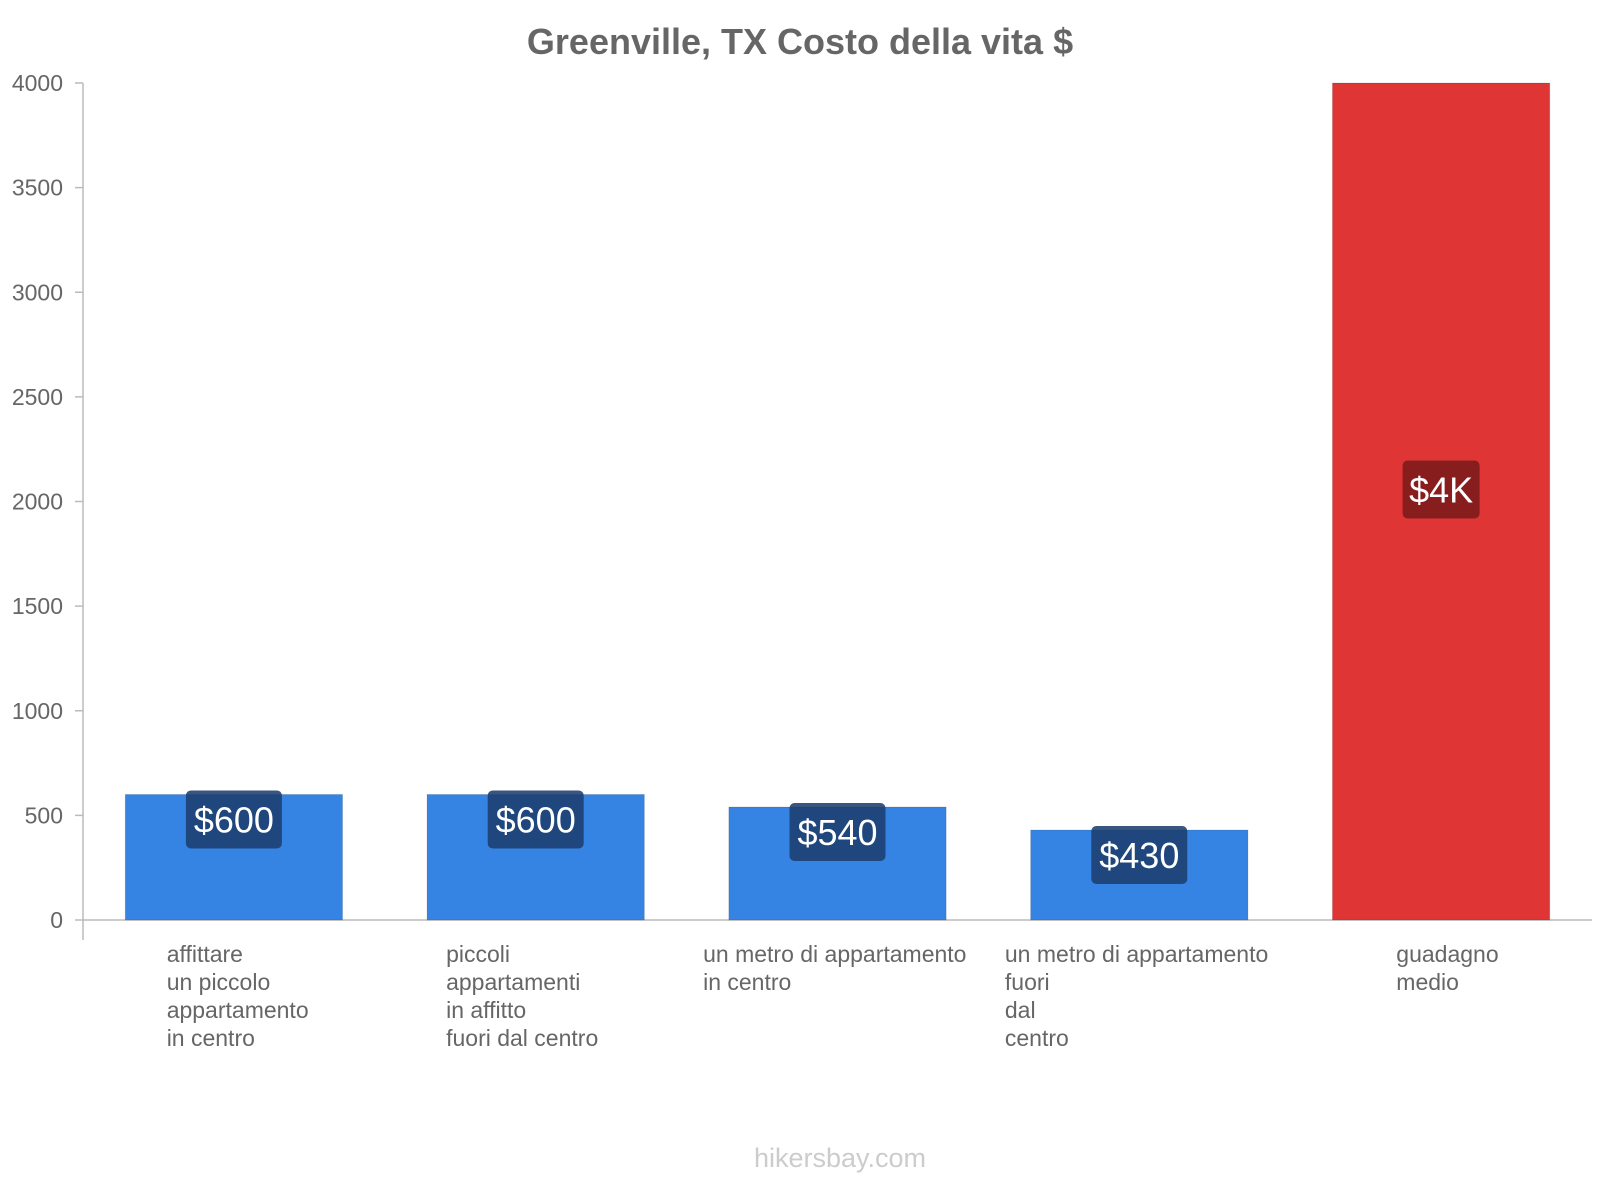 Image resolution: width=1600 pixels, height=1200 pixels. Describe the element at coordinates (513, 982) in the screenshot. I see `x-tick-label: appartamenti` at that location.